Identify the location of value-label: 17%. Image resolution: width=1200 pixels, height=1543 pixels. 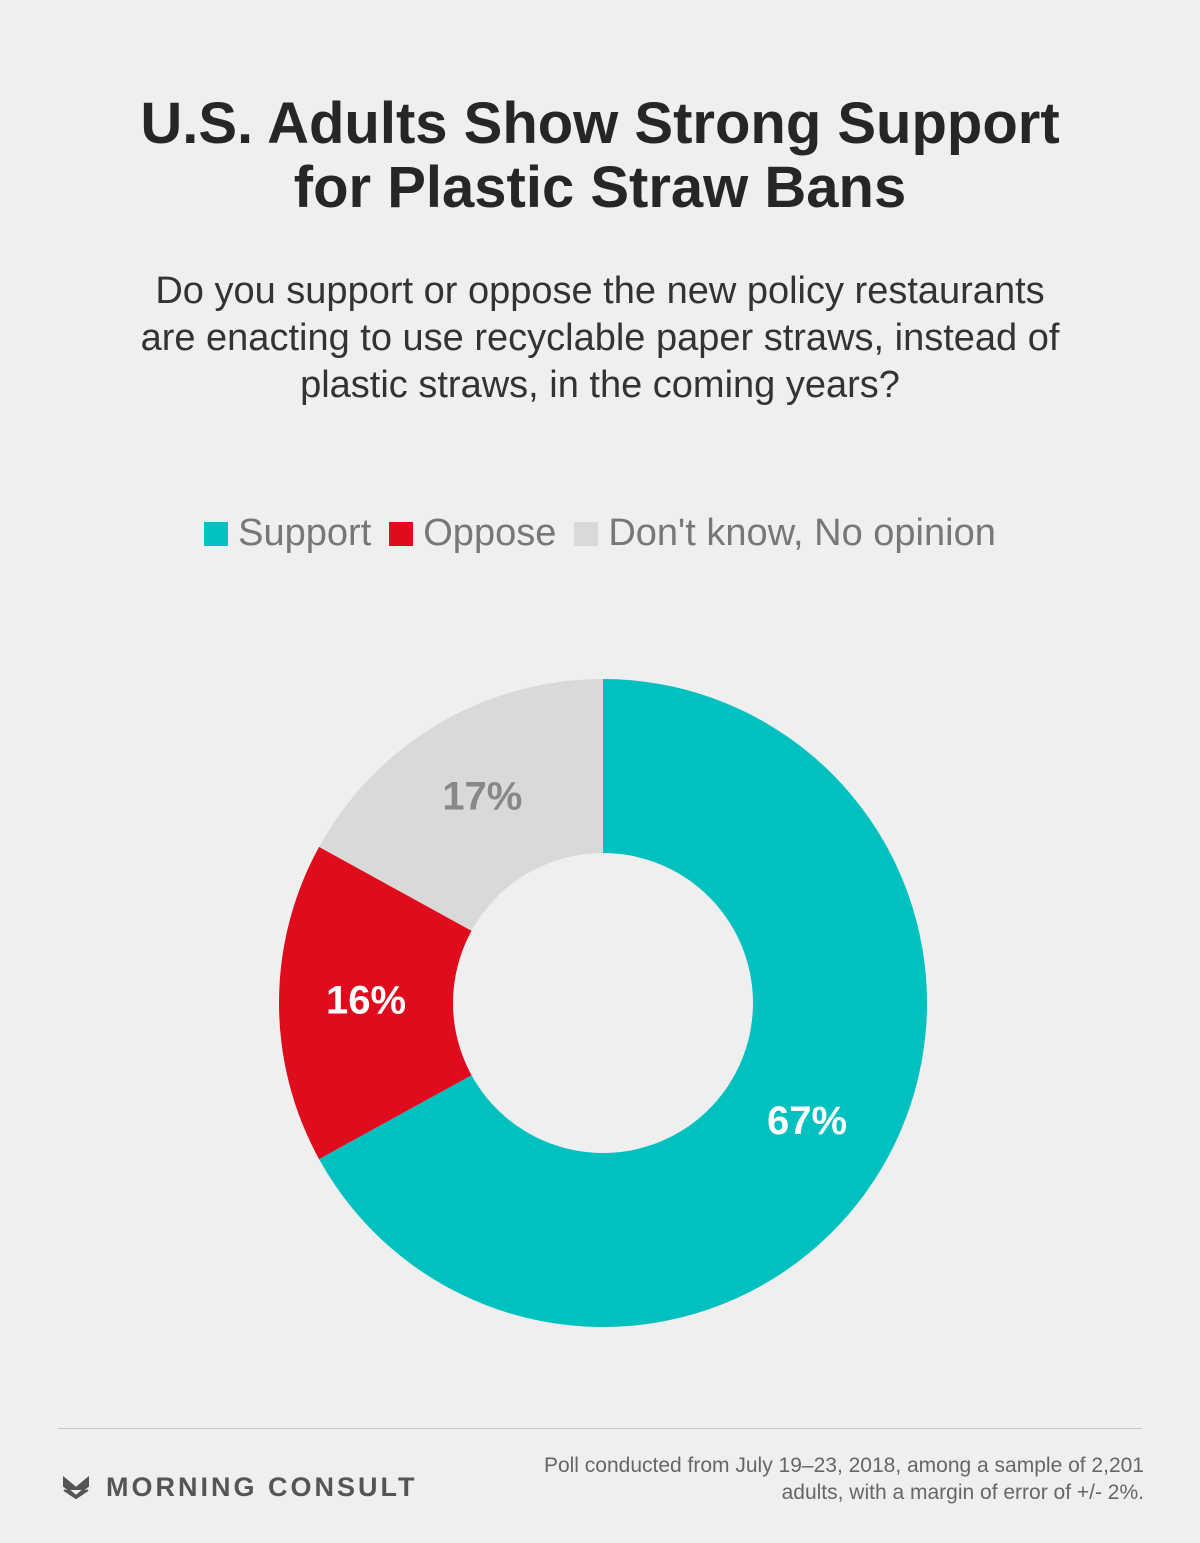
(482, 797).